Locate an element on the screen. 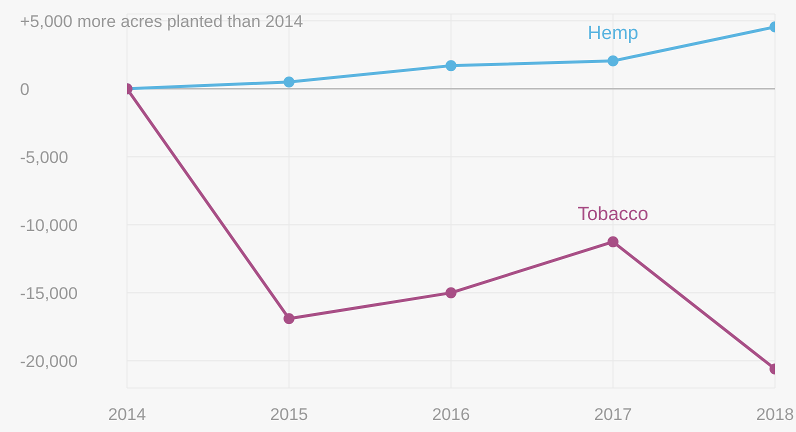 The image size is (796, 432). y-tick-label: +5,000 more acres planted than 2014 is located at coordinates (162, 21).